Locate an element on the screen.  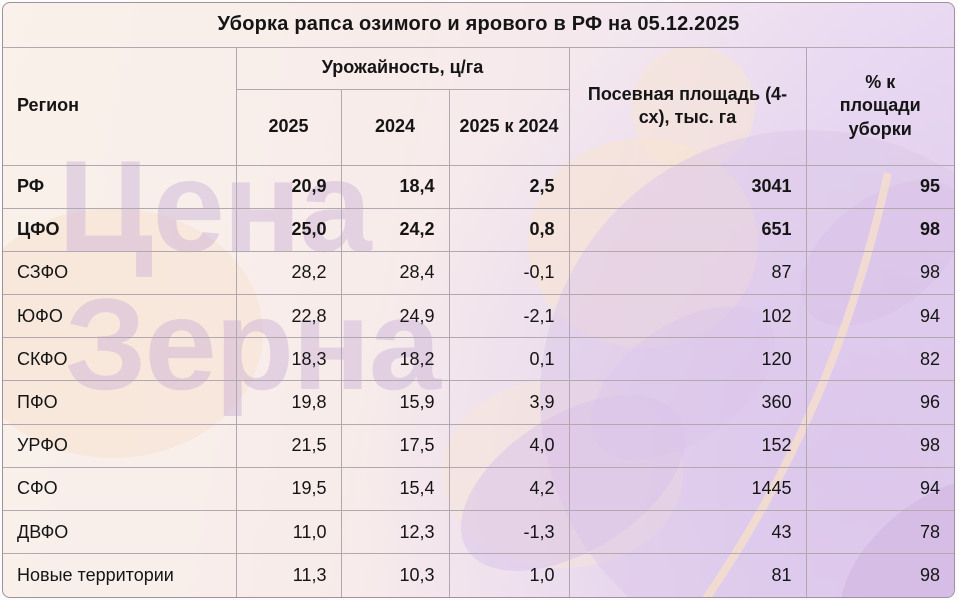
area-cell: 87 is located at coordinates (687, 273).